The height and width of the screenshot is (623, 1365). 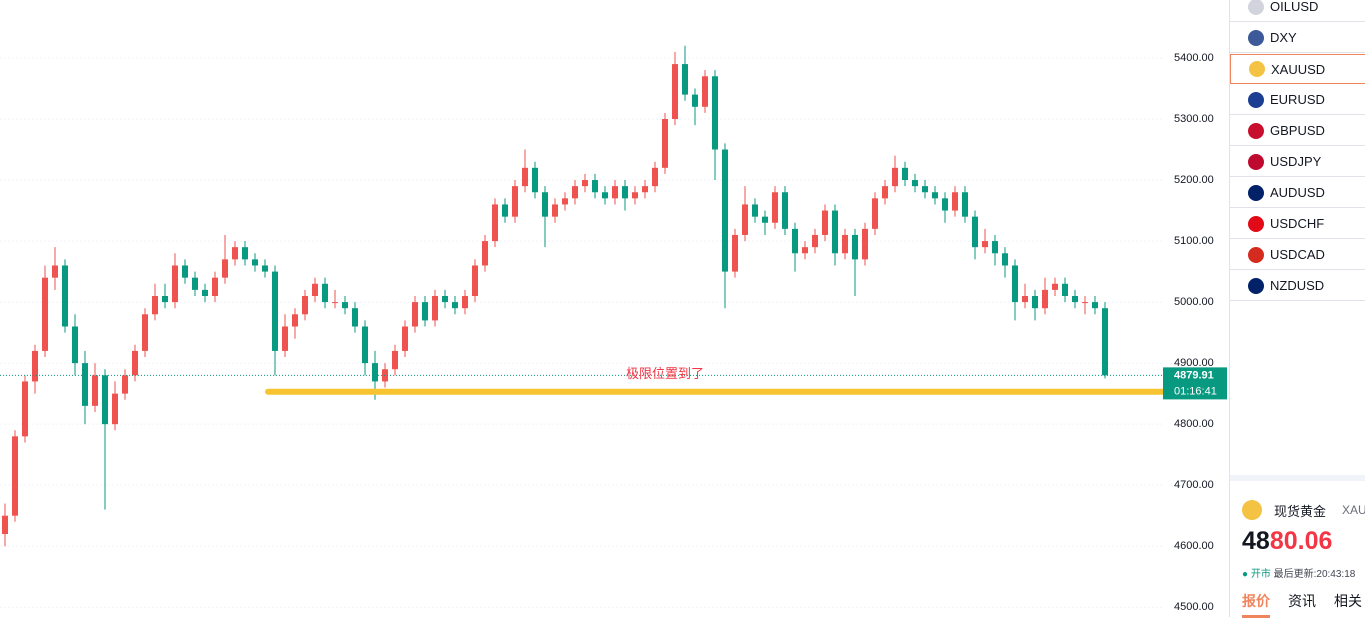 What do you see at coordinates (1353, 510) in the screenshot?
I see `quote-symbol: XAU` at bounding box center [1353, 510].